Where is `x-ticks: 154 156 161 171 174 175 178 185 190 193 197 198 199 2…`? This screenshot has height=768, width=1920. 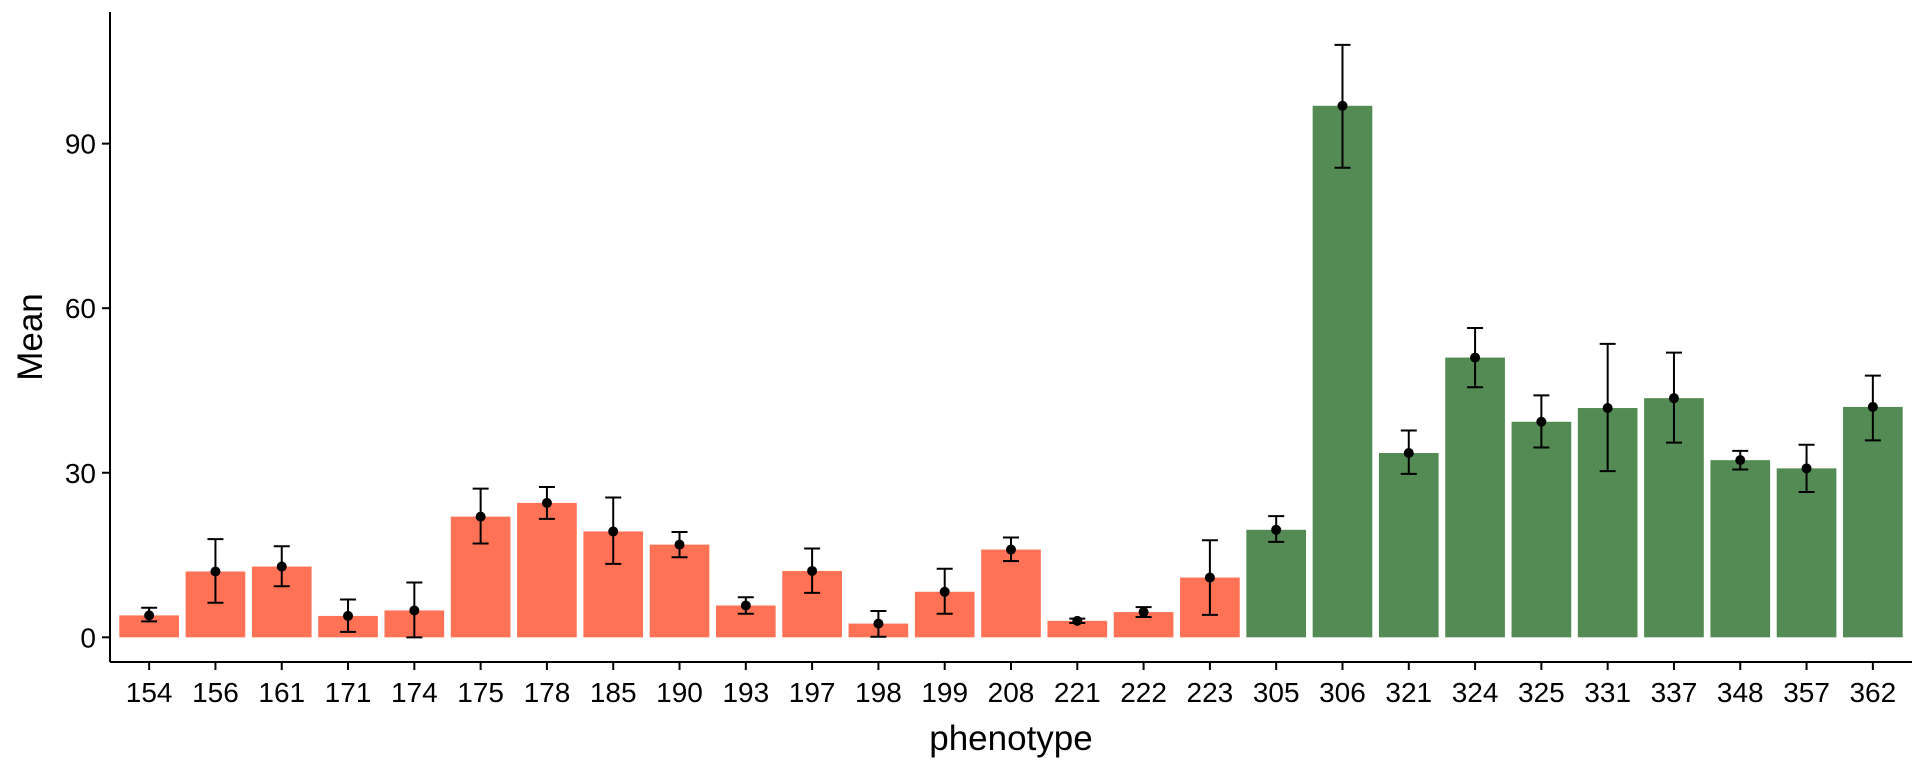 x-ticks: 154 156 161 171 174 175 178 185 190 193 197 198 199 2… is located at coordinates (1011, 685).